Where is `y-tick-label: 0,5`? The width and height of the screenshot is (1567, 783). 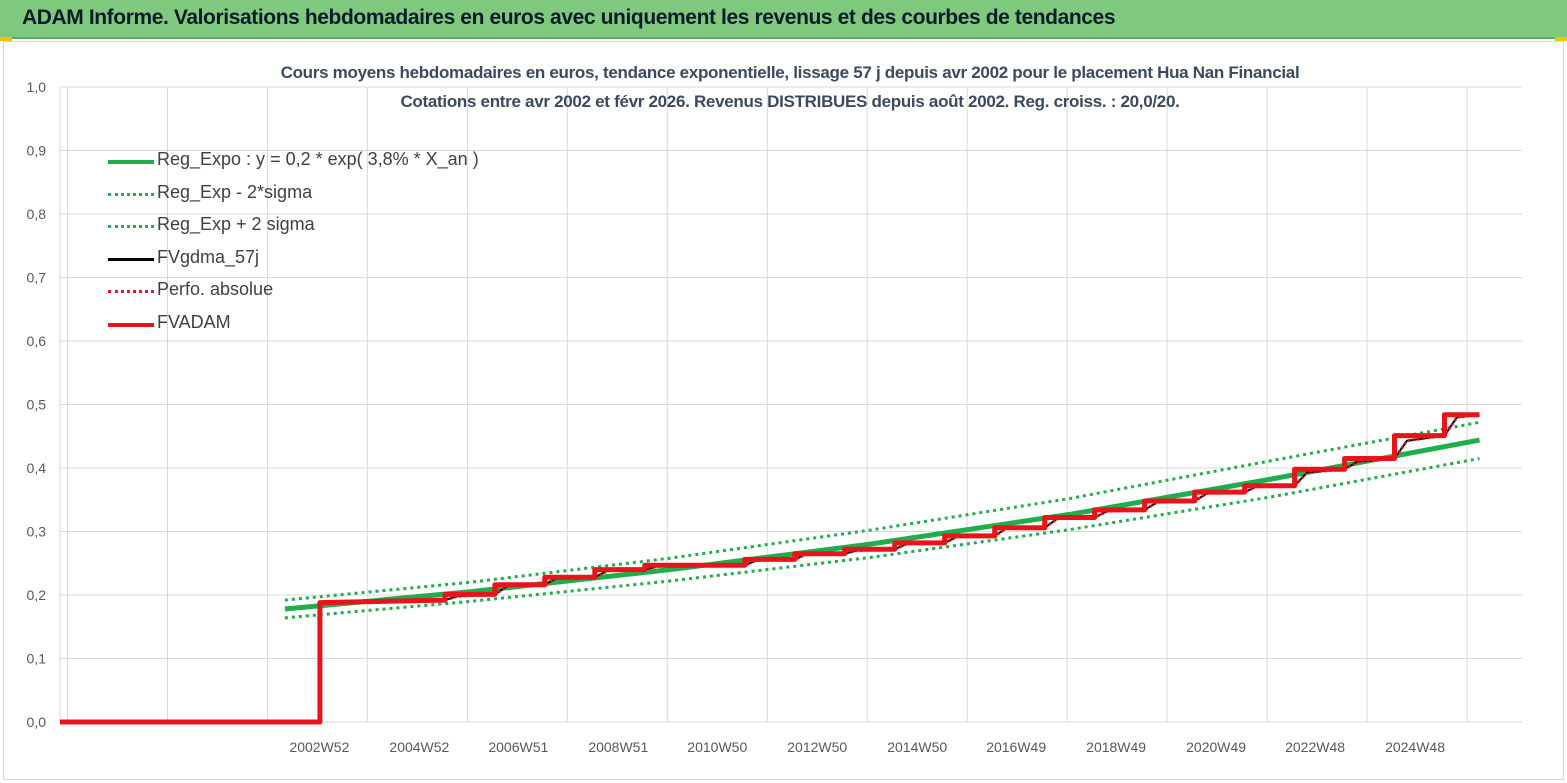
y-tick-label: 0,5 is located at coordinates (37, 405).